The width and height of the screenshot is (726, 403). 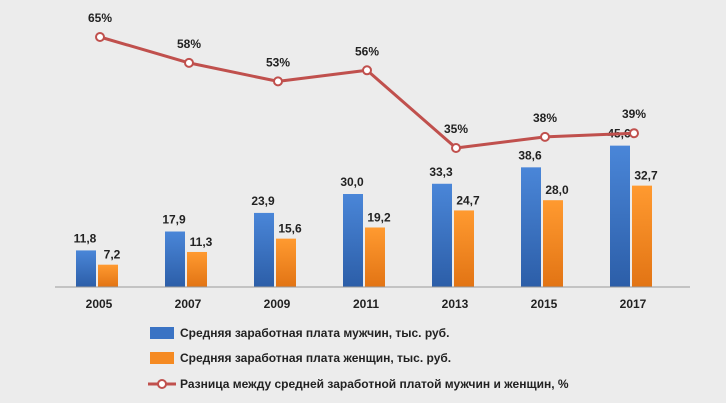 What do you see at coordinates (162, 333) in the screenshot?
I see `legend-swatch-men` at bounding box center [162, 333].